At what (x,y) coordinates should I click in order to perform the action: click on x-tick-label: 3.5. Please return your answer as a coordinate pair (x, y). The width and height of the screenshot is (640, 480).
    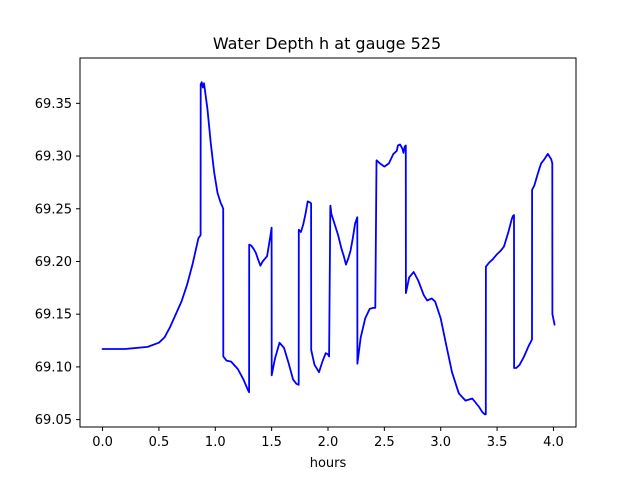
    Looking at the image, I should click on (497, 442).